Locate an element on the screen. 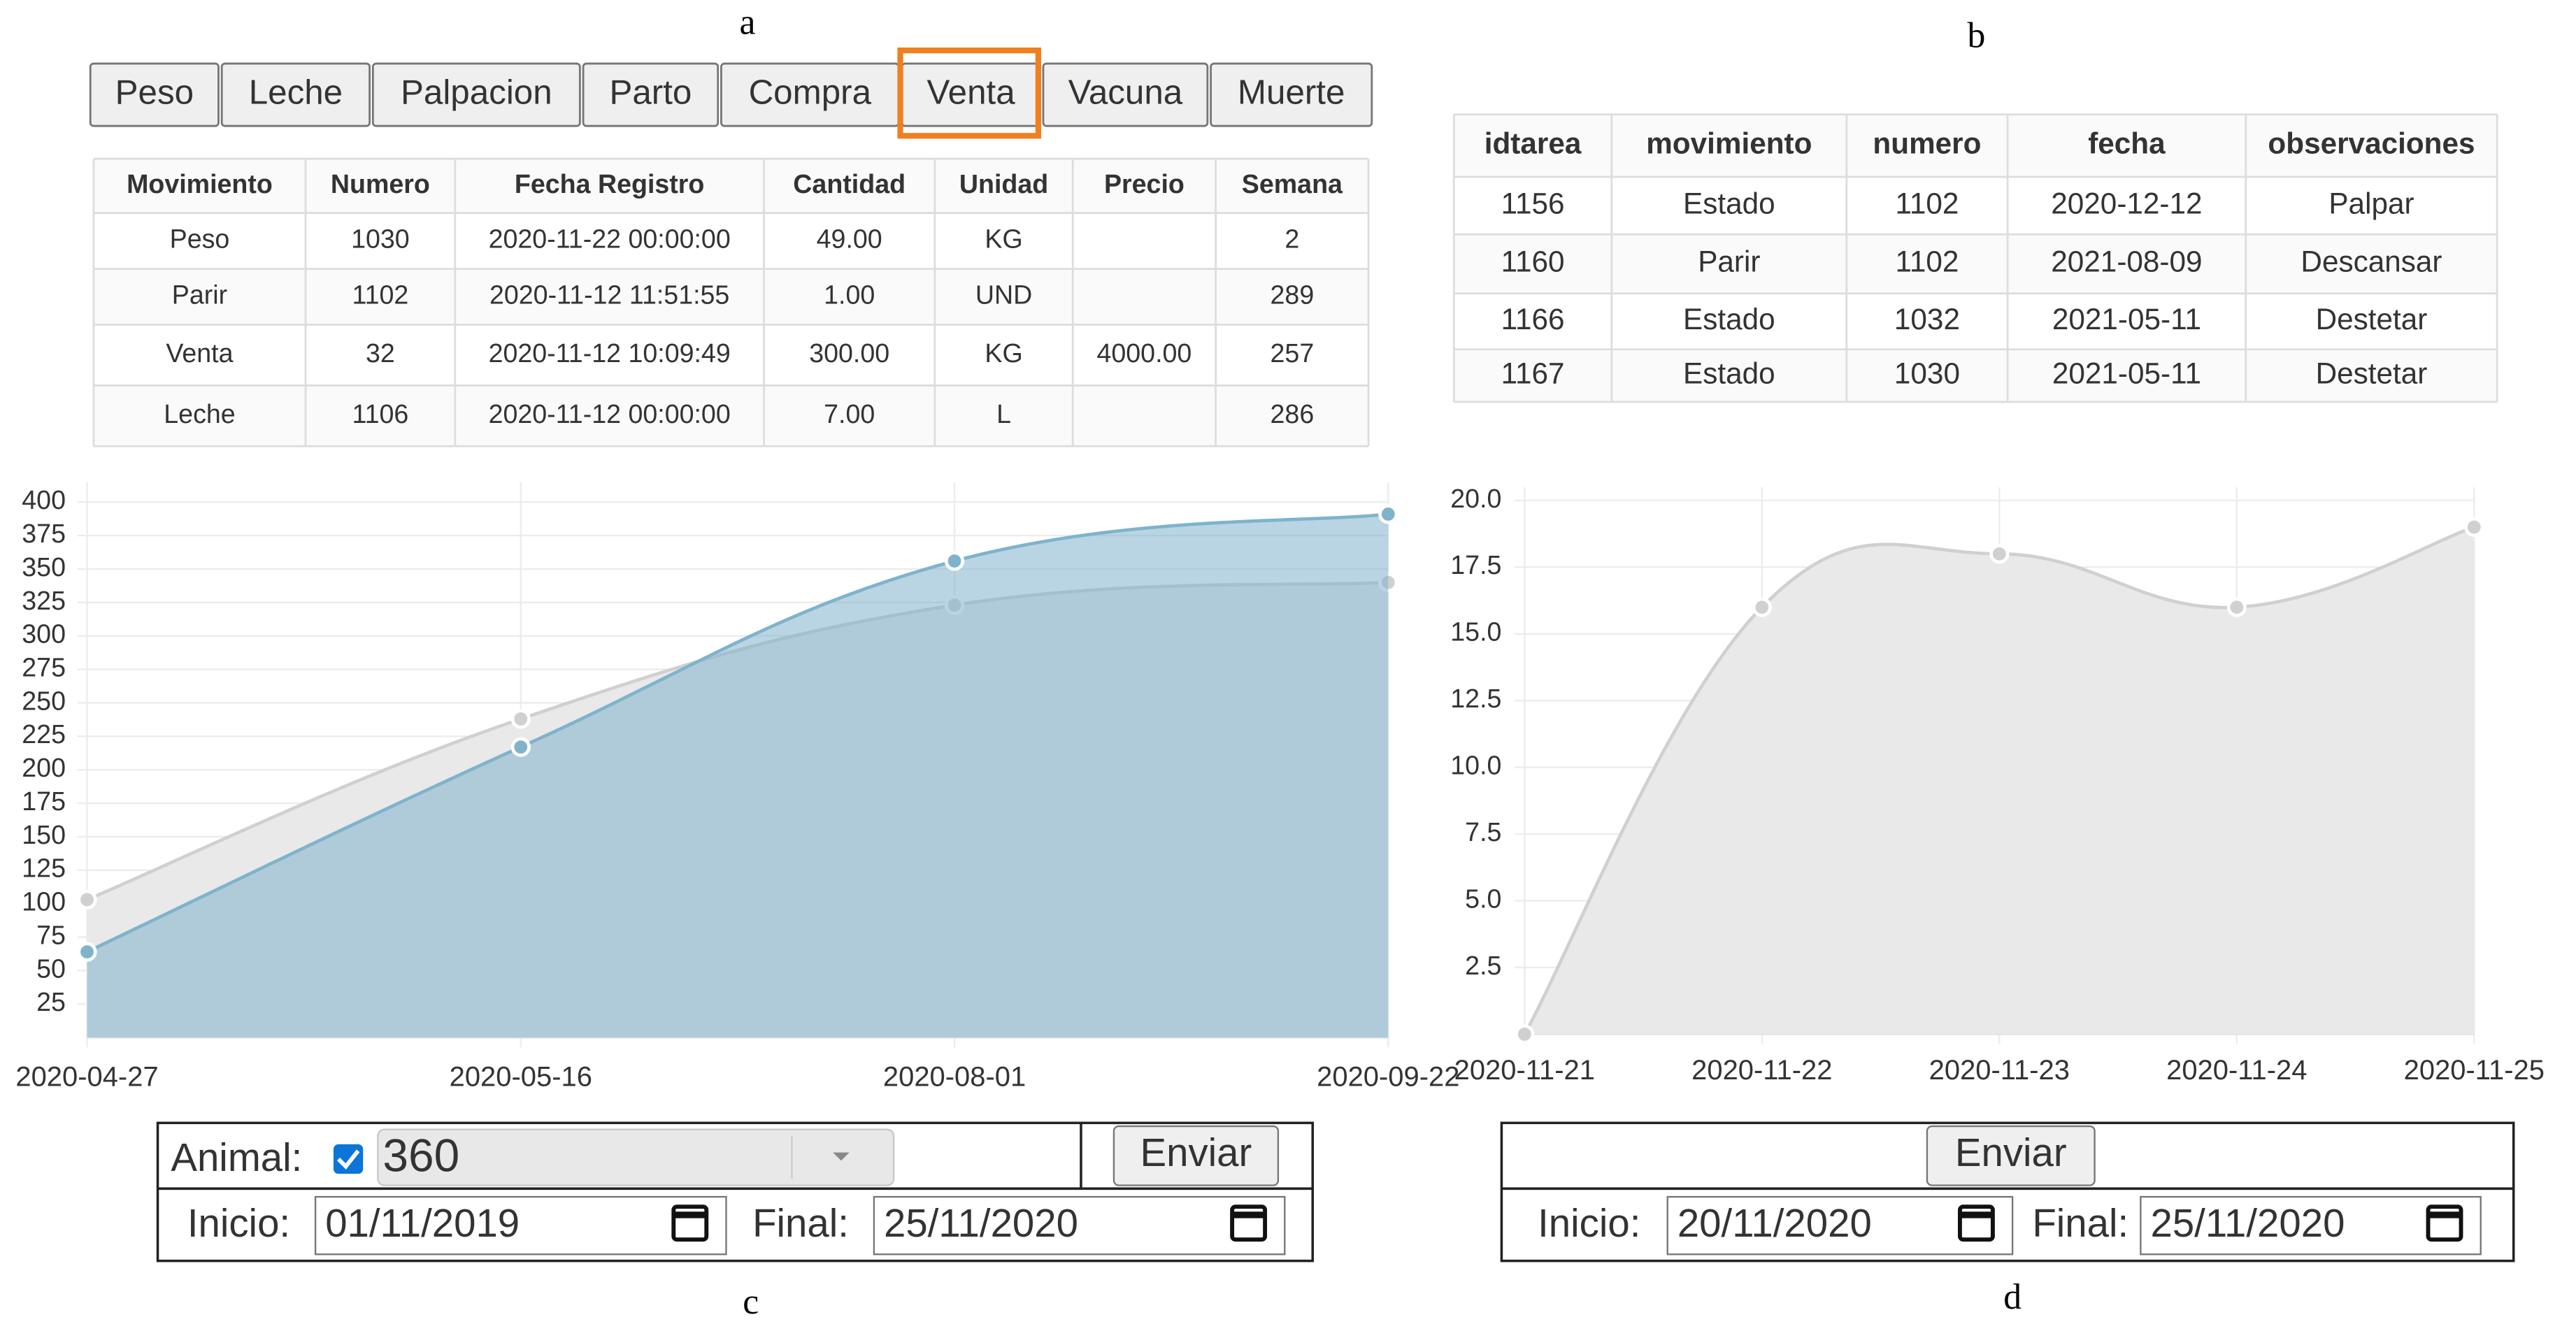  tab-button-label: Venta is located at coordinates (970, 92).